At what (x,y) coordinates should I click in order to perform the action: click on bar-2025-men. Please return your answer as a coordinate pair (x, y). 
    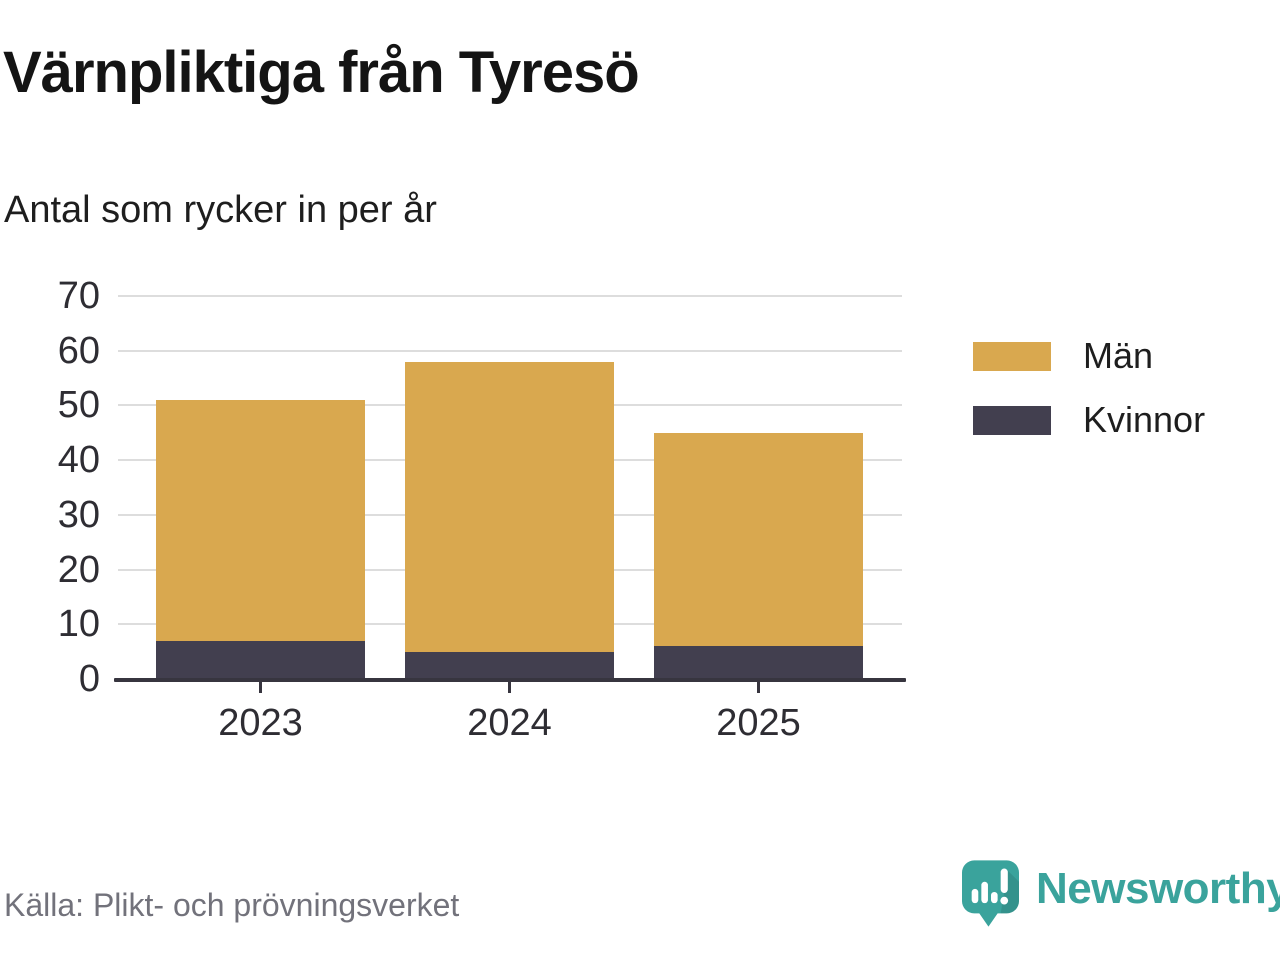
    Looking at the image, I should click on (758, 539).